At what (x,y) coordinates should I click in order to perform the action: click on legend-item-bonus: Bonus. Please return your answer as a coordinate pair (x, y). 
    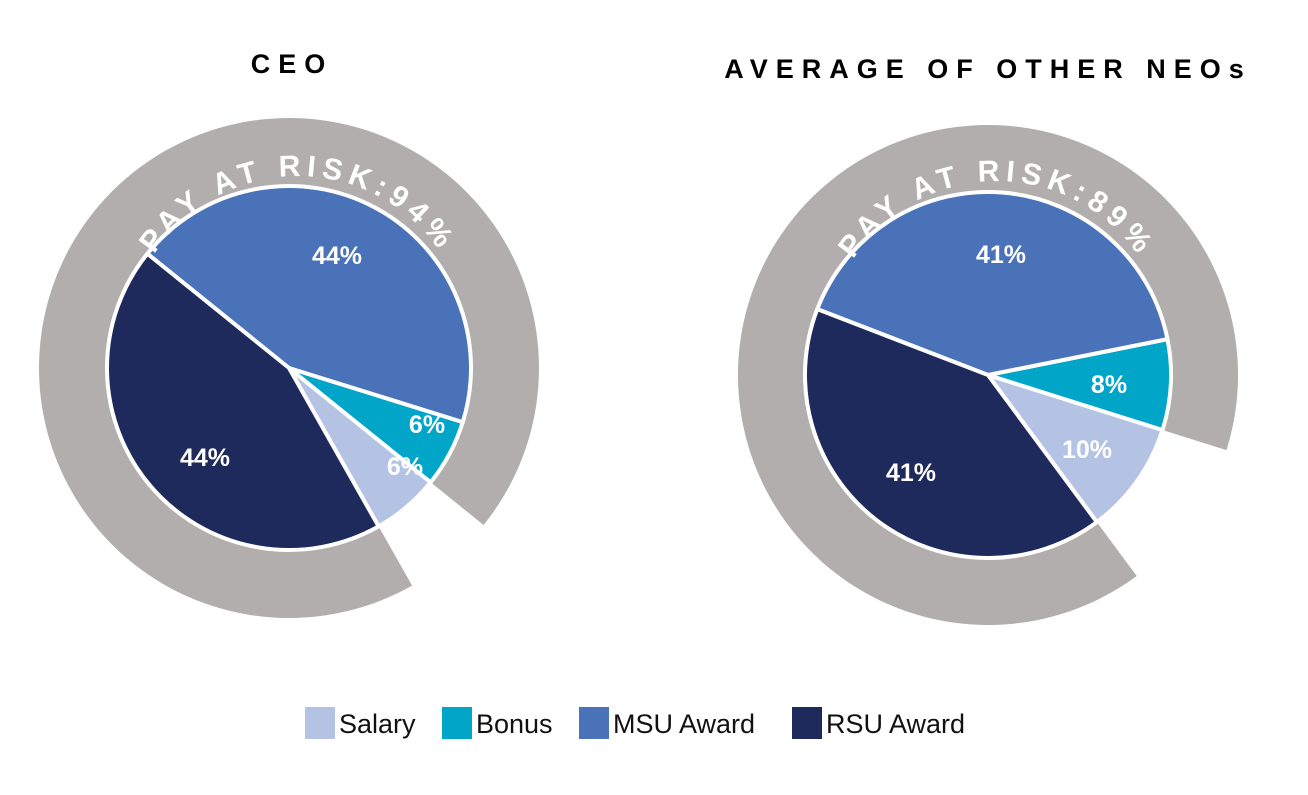
    Looking at the image, I should click on (497, 723).